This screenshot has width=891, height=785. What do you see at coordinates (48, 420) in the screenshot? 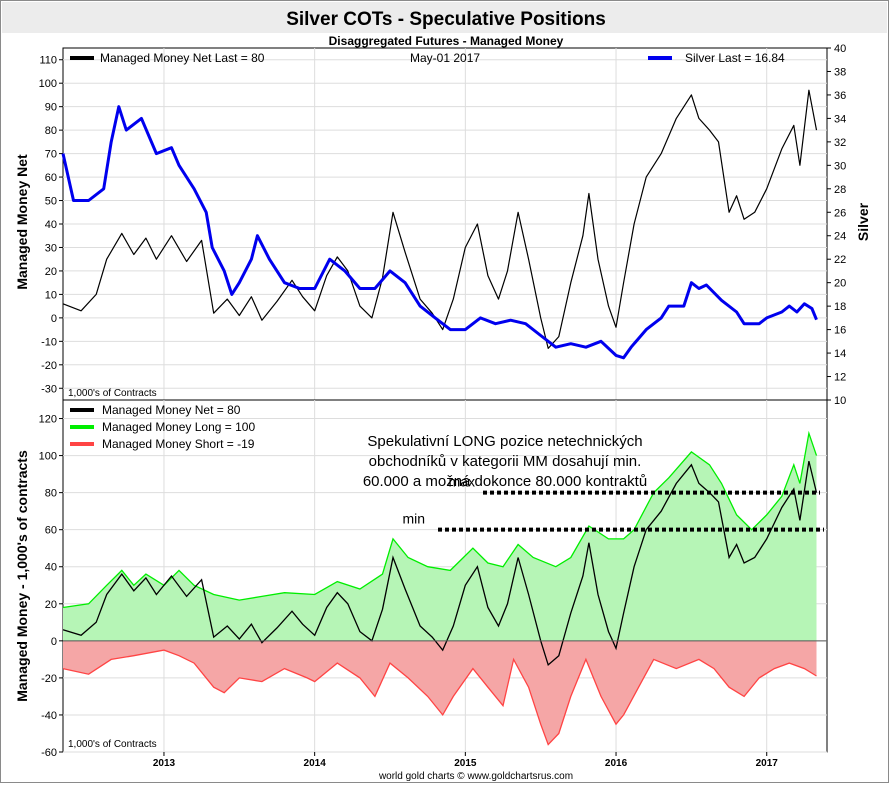
I see `bottom-y-tick-label: 120` at bounding box center [48, 420].